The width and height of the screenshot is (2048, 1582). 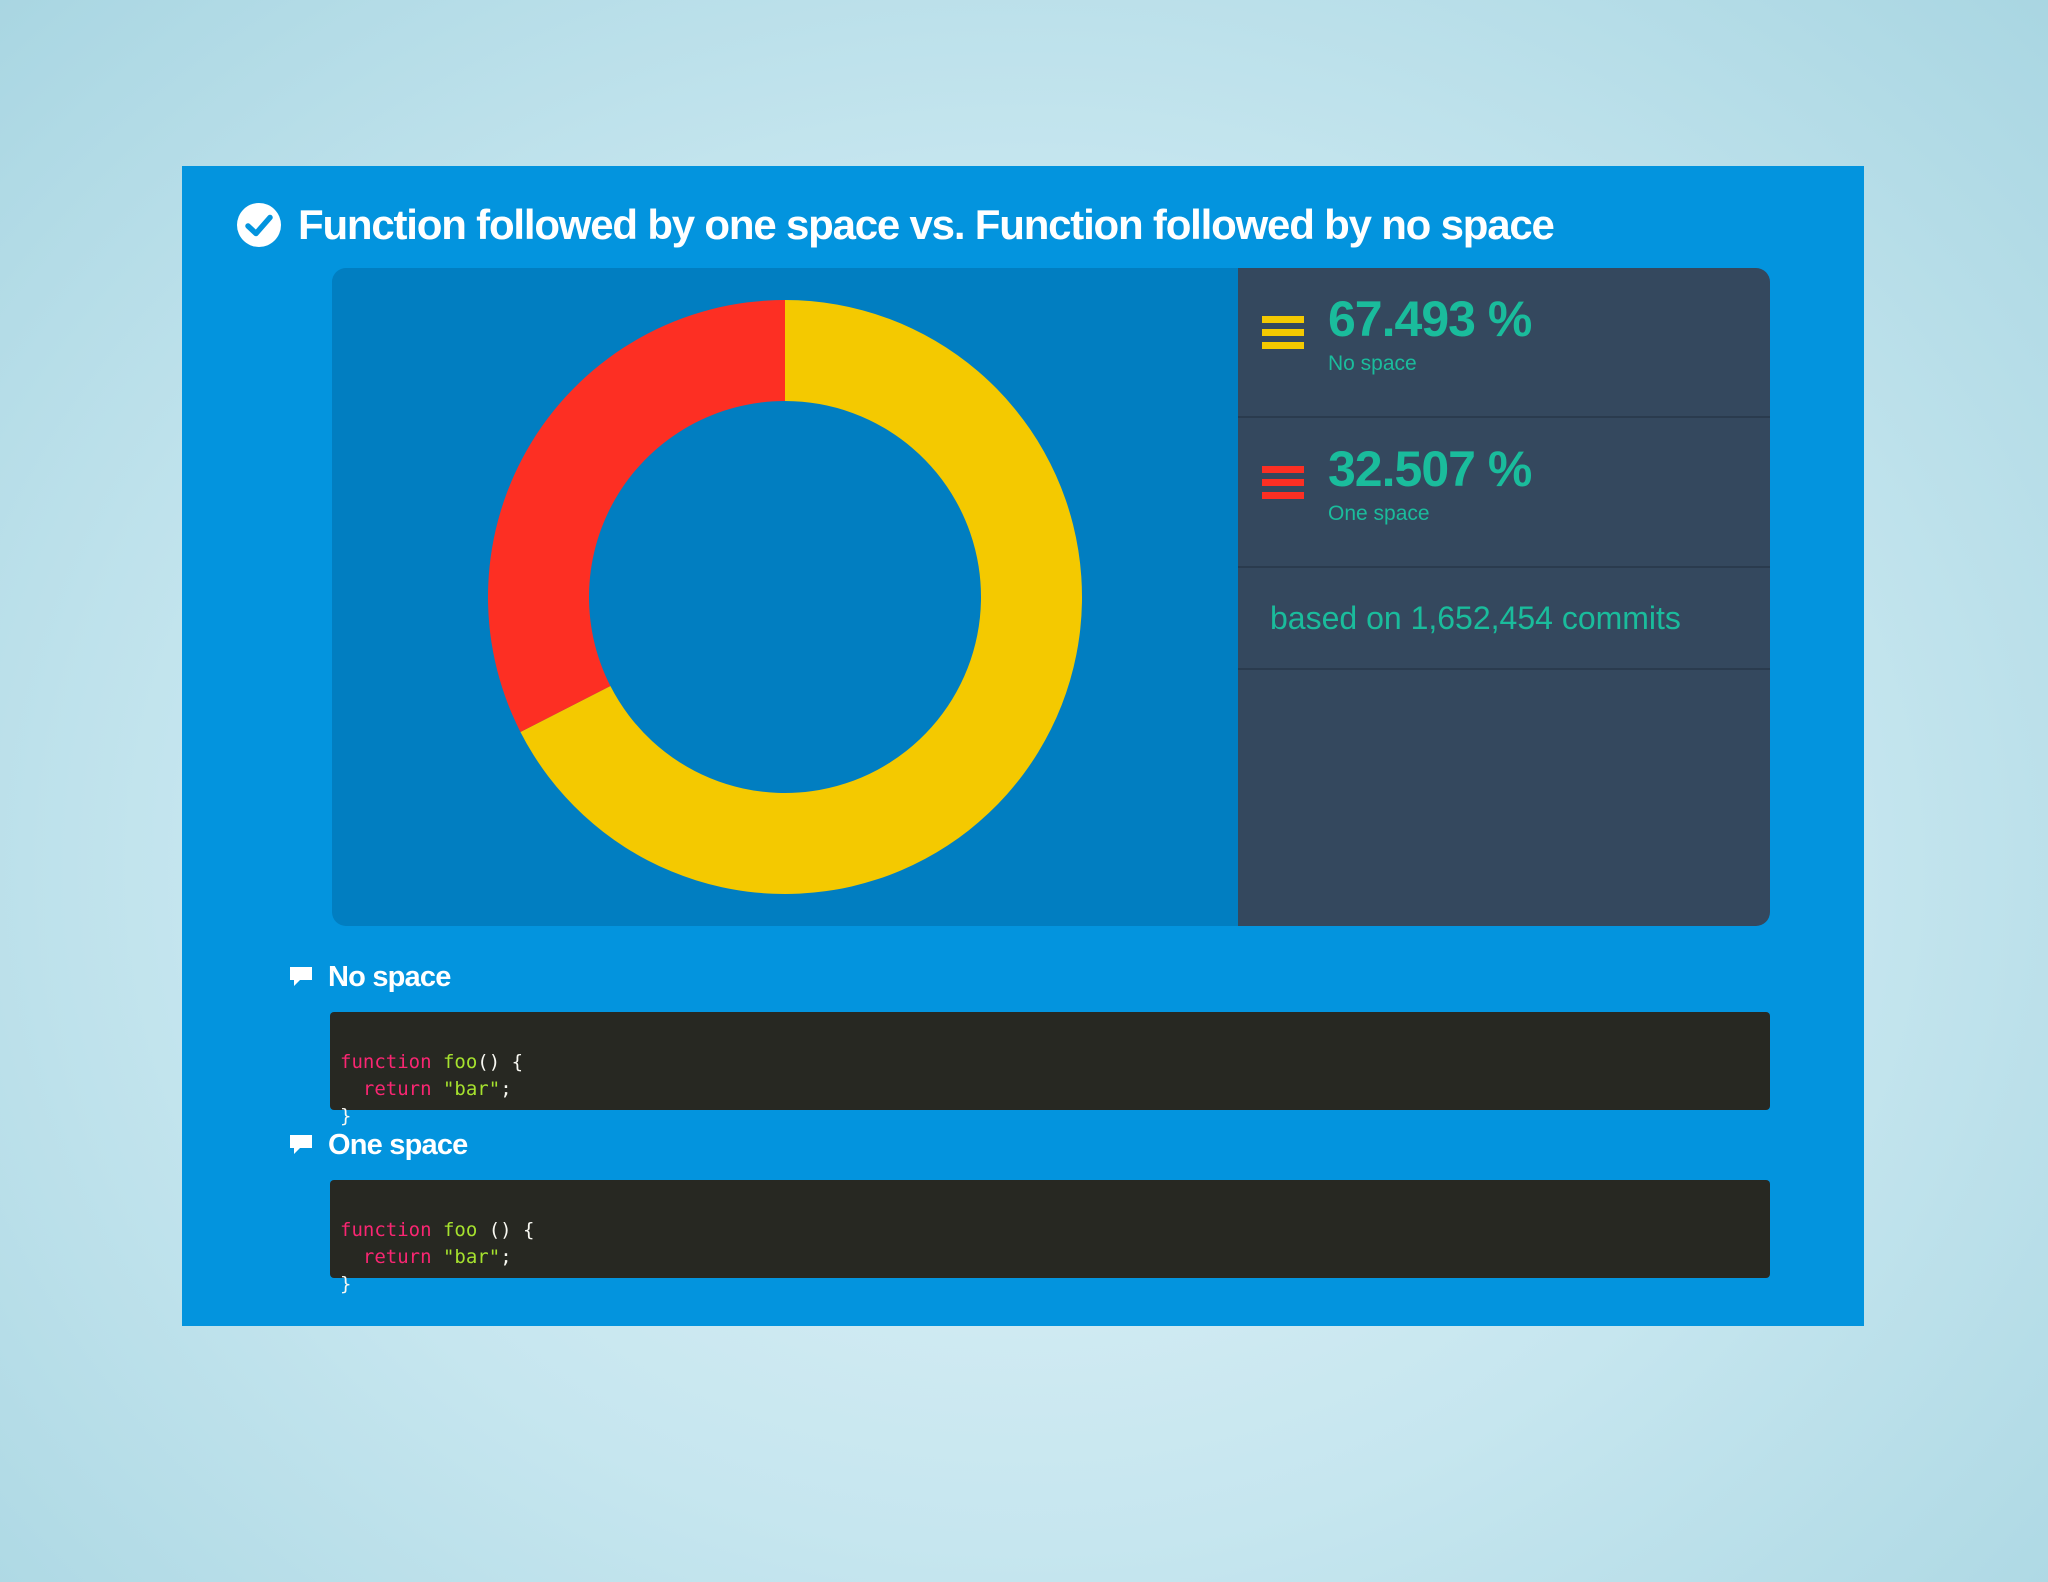 I want to click on stat-no-space: 67.493 % No space, so click(x=1504, y=343).